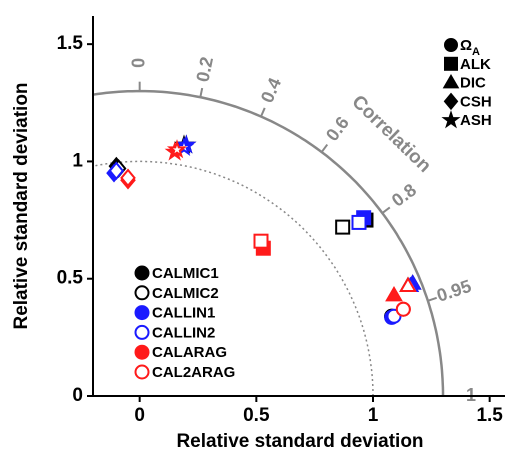 The image size is (513, 465). I want to click on y-axis-title: Relative standard deviation, so click(21, 205).